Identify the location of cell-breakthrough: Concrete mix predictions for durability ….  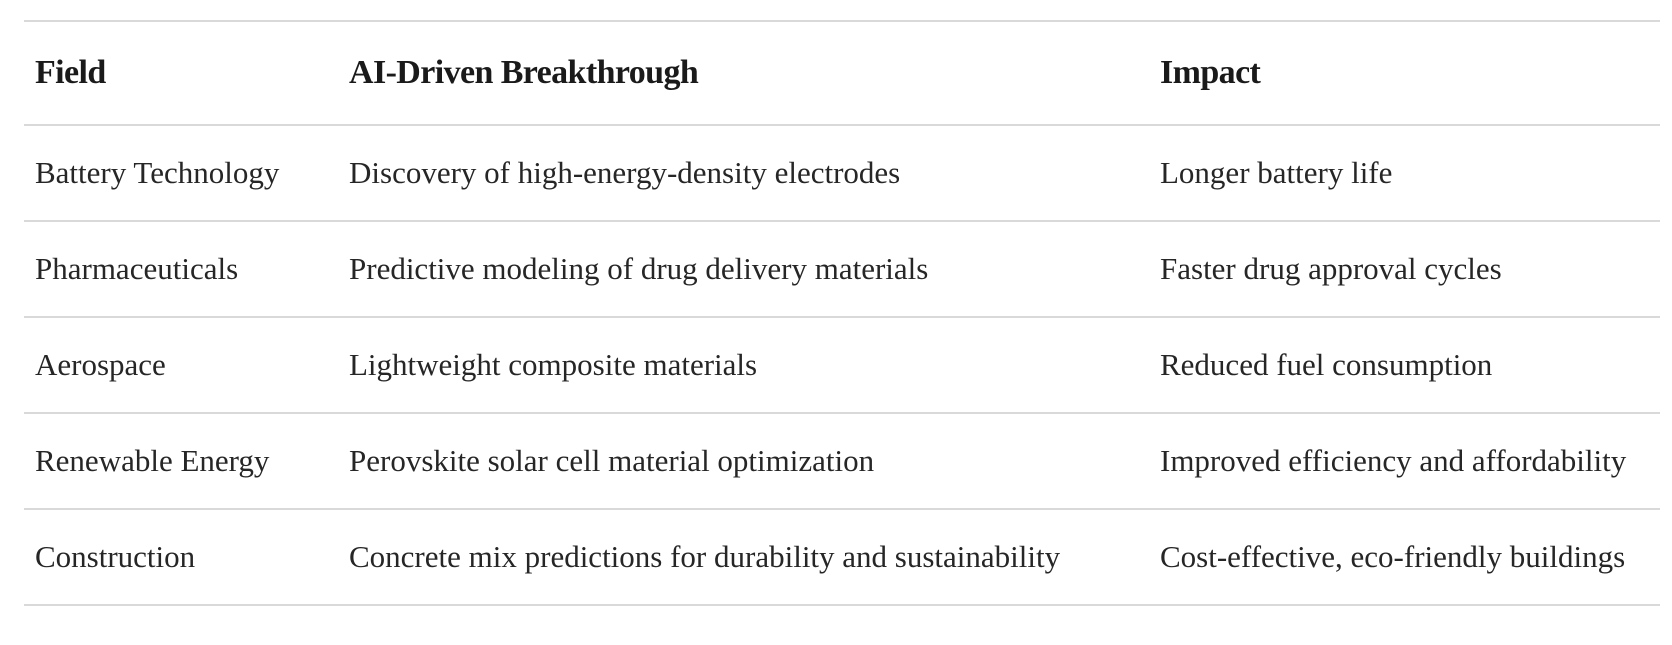
(705, 556).